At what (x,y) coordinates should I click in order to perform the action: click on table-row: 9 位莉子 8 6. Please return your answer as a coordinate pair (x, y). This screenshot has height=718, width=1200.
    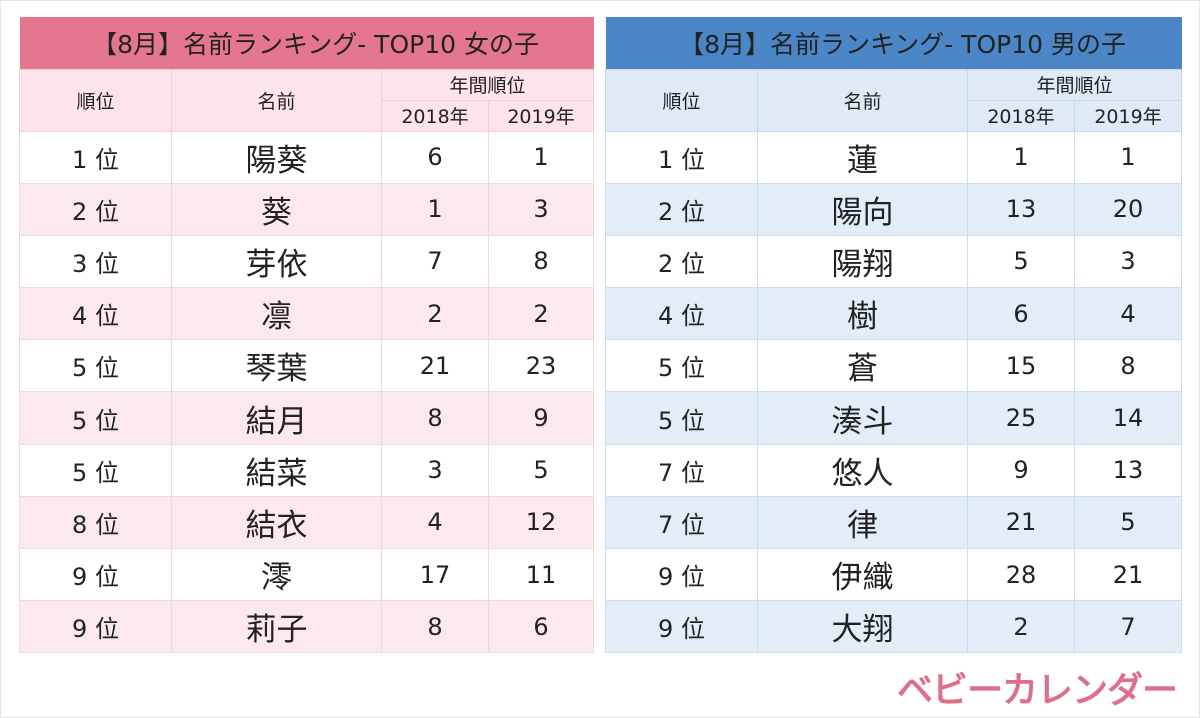
    Looking at the image, I should click on (307, 627).